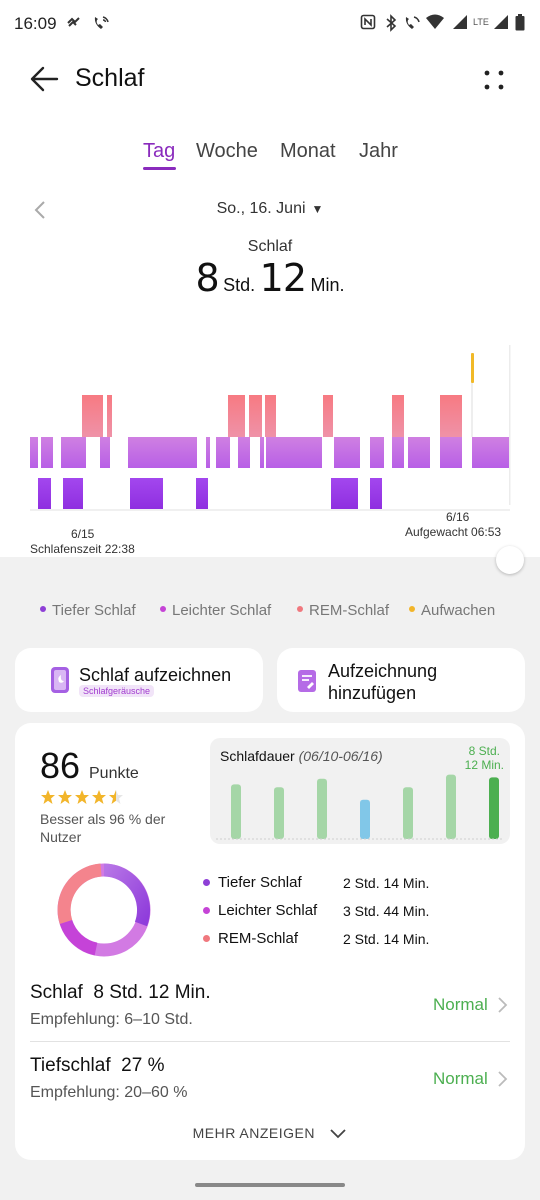 This screenshot has height=1200, width=540. Describe the element at coordinates (268, 910) in the screenshot. I see `breakdown-light-label: Leichter Schlaf` at that location.